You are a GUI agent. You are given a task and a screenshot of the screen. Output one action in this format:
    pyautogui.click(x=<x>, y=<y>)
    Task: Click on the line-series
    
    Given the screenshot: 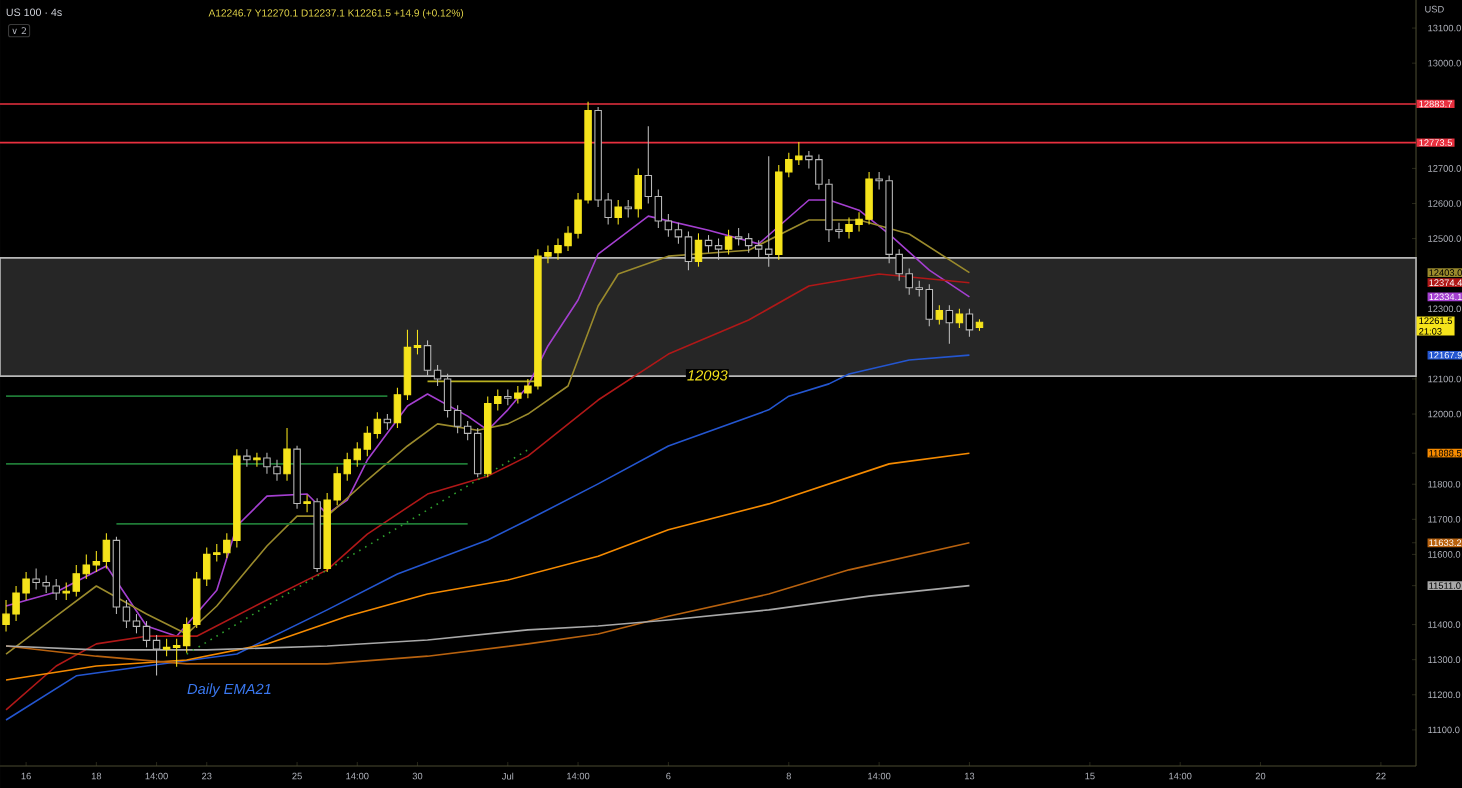 What is the action you would take?
    pyautogui.click(x=488, y=617)
    